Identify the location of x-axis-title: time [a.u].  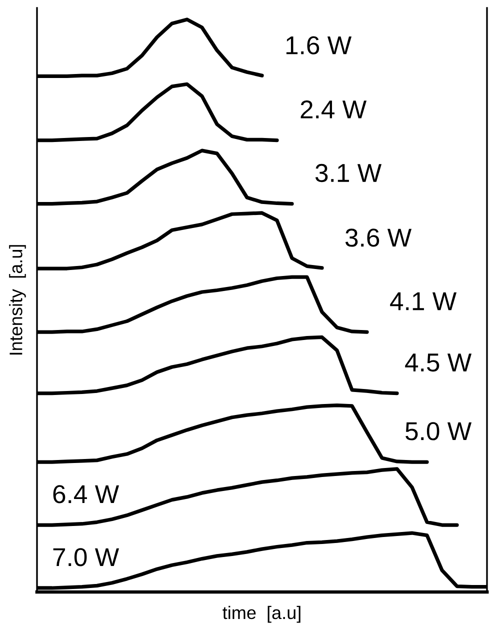
(261, 614).